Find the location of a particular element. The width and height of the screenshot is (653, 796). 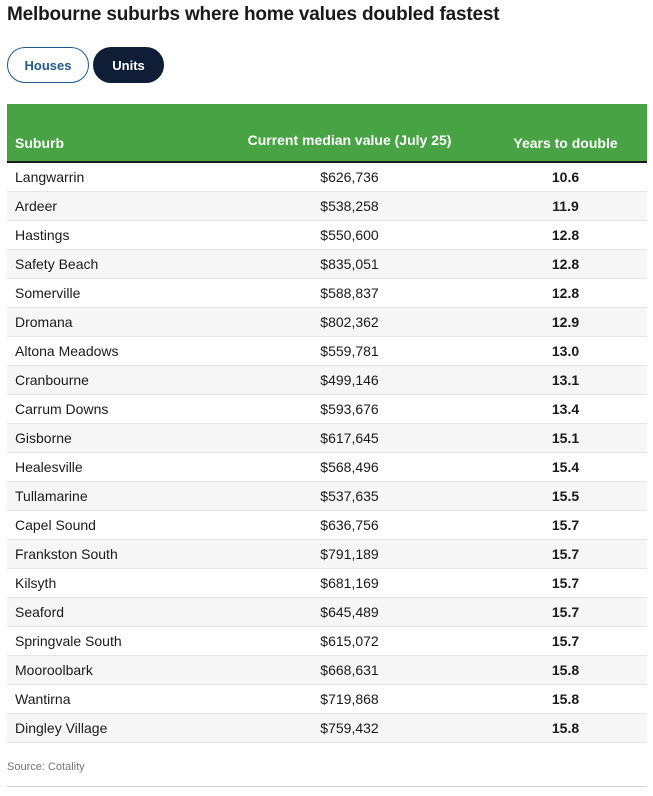

cell-years-to-double: 15.1 is located at coordinates (565, 438).